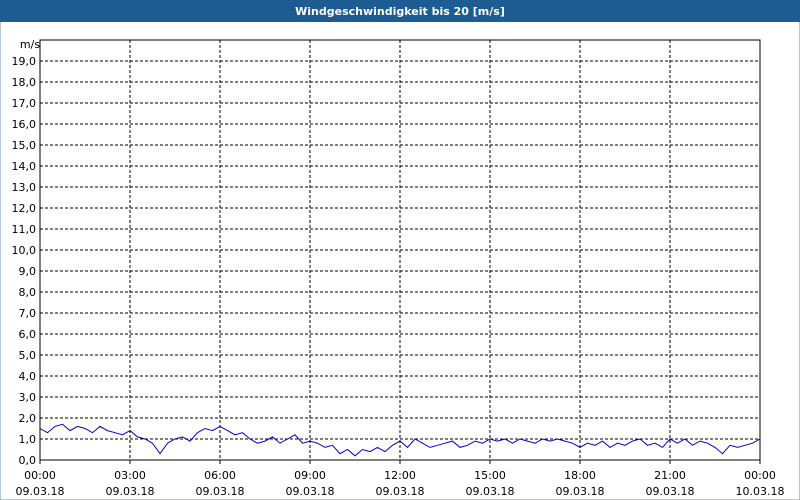 Image resolution: width=800 pixels, height=500 pixels. What do you see at coordinates (24, 229) in the screenshot?
I see `y-tick-label: 11,0` at bounding box center [24, 229].